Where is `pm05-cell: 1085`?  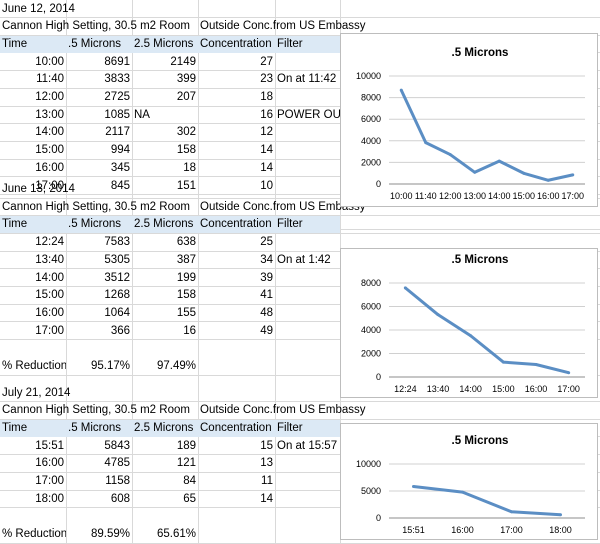 pm05-cell: 1085 is located at coordinates (117, 114).